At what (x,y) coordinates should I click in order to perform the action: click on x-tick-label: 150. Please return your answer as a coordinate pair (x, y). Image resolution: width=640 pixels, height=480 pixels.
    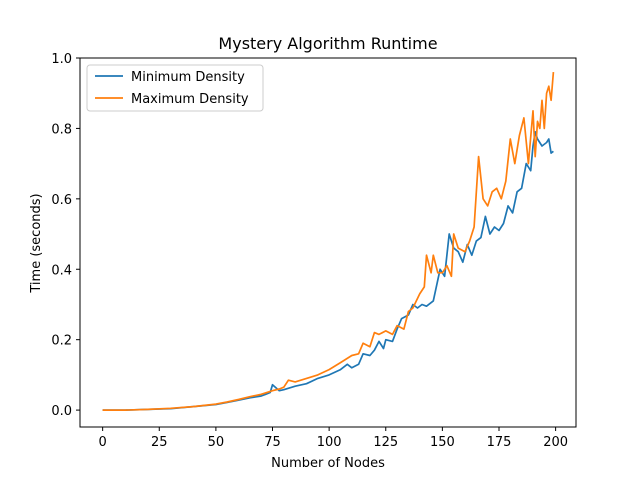
    Looking at the image, I should click on (442, 442).